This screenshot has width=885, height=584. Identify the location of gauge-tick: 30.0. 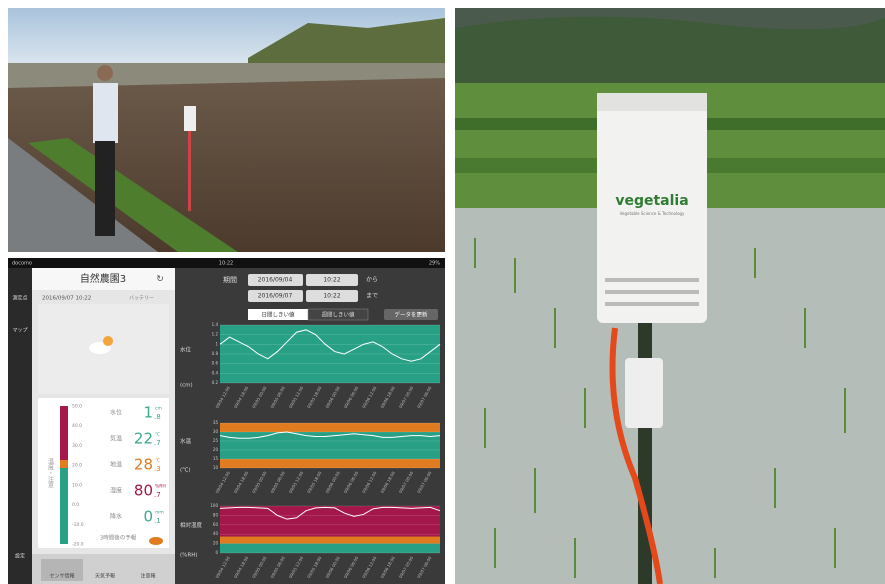
(77, 446).